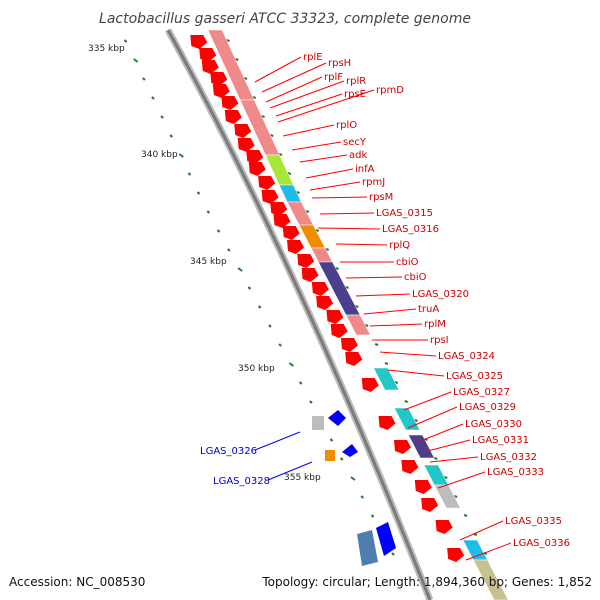  I want to click on gene-label: rpsH, so click(339, 63).